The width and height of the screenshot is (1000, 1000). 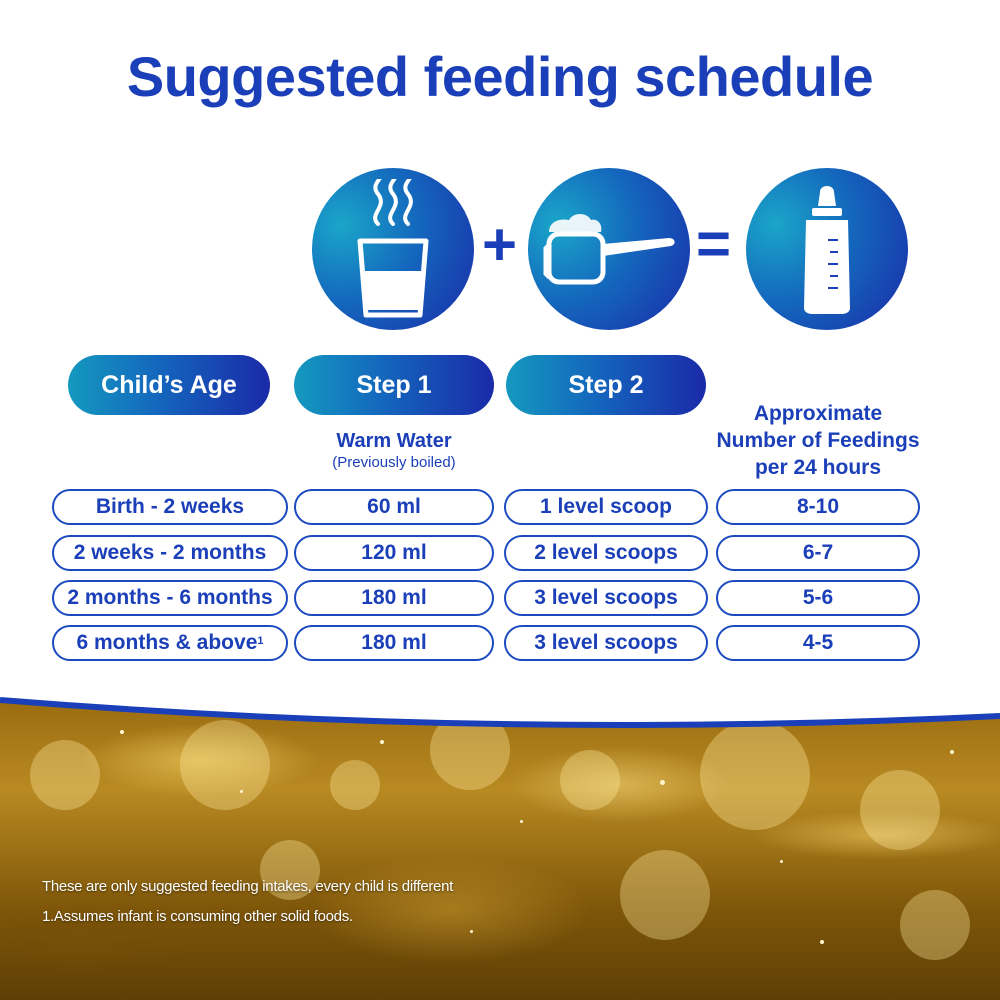 What do you see at coordinates (170, 553) in the screenshot?
I see `row-2-age: 2 weeks - 2 months` at bounding box center [170, 553].